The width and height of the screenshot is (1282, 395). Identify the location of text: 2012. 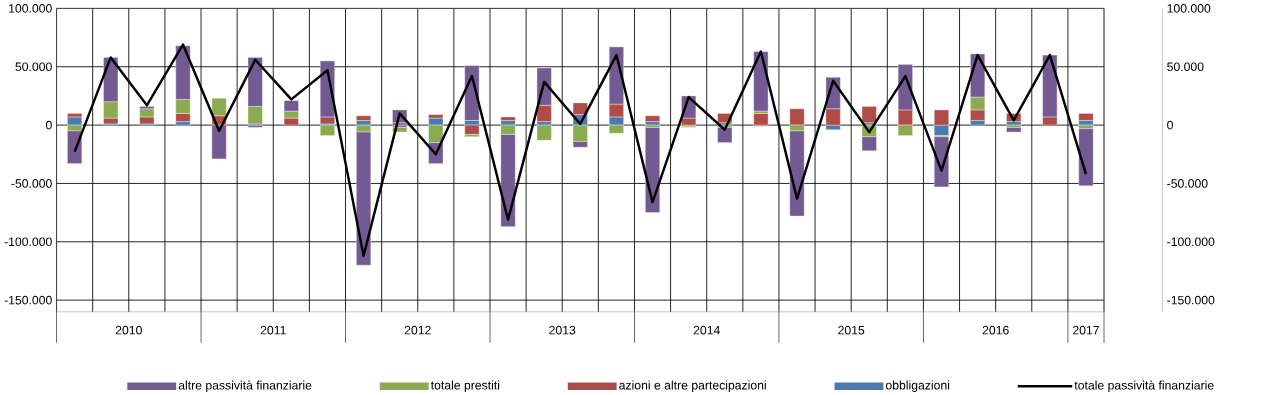
(417, 330).